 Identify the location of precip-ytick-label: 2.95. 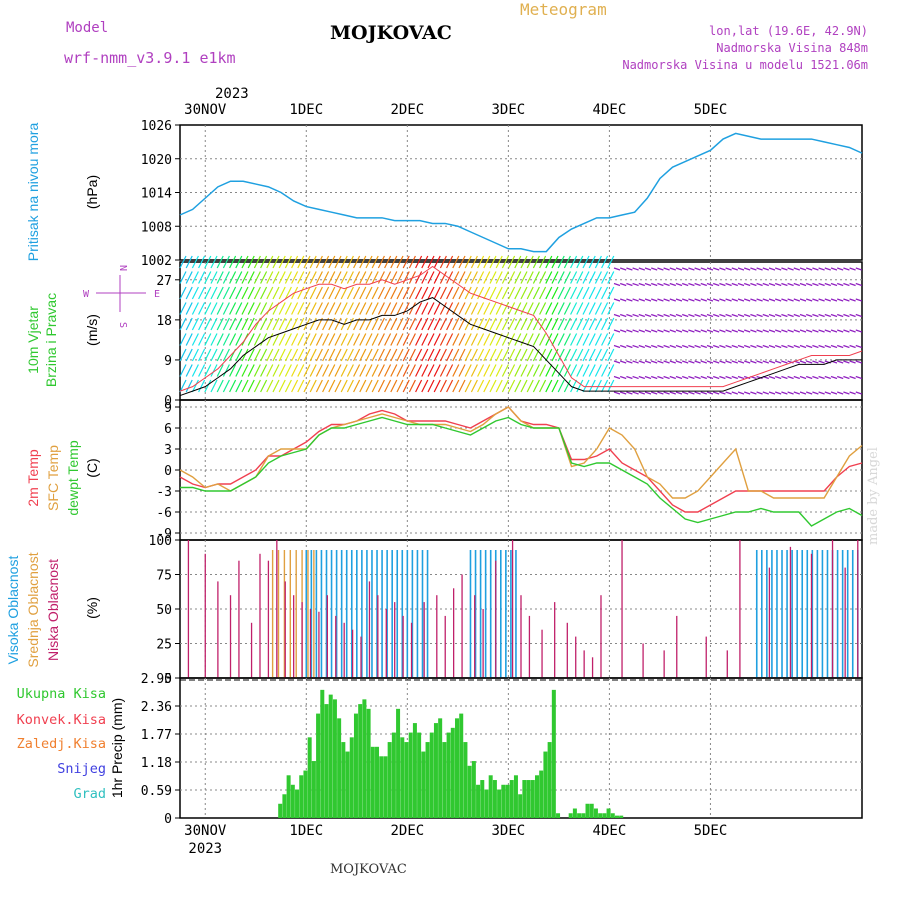
(156, 679).